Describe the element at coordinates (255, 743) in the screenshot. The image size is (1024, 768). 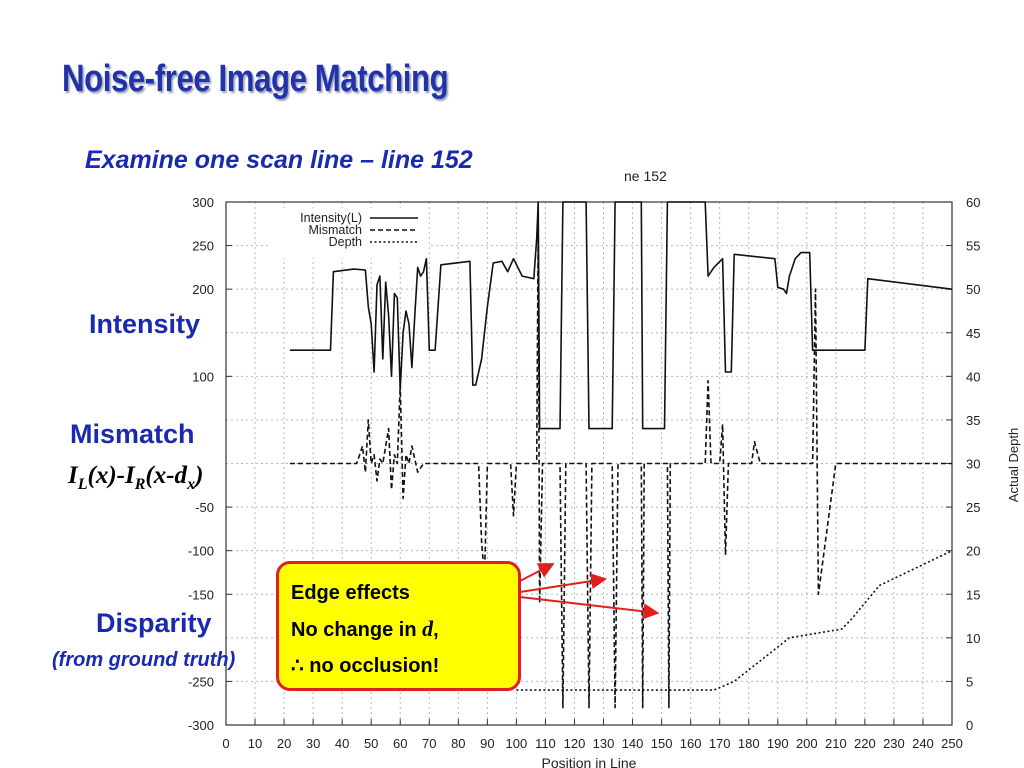
I see `x-tick-label: 10` at that location.